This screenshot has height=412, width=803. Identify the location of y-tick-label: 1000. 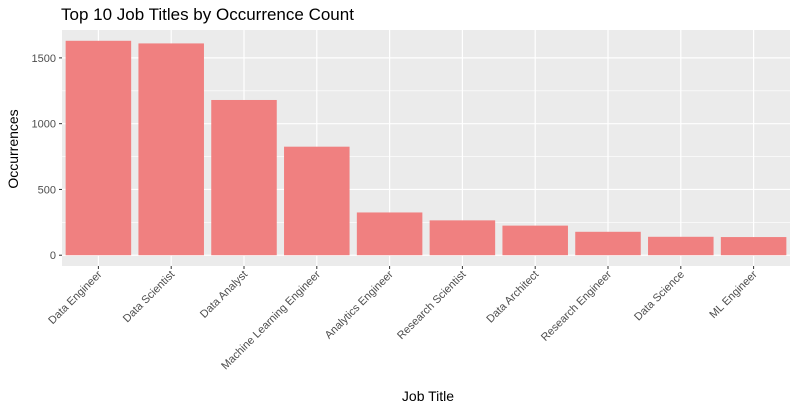
(44, 125).